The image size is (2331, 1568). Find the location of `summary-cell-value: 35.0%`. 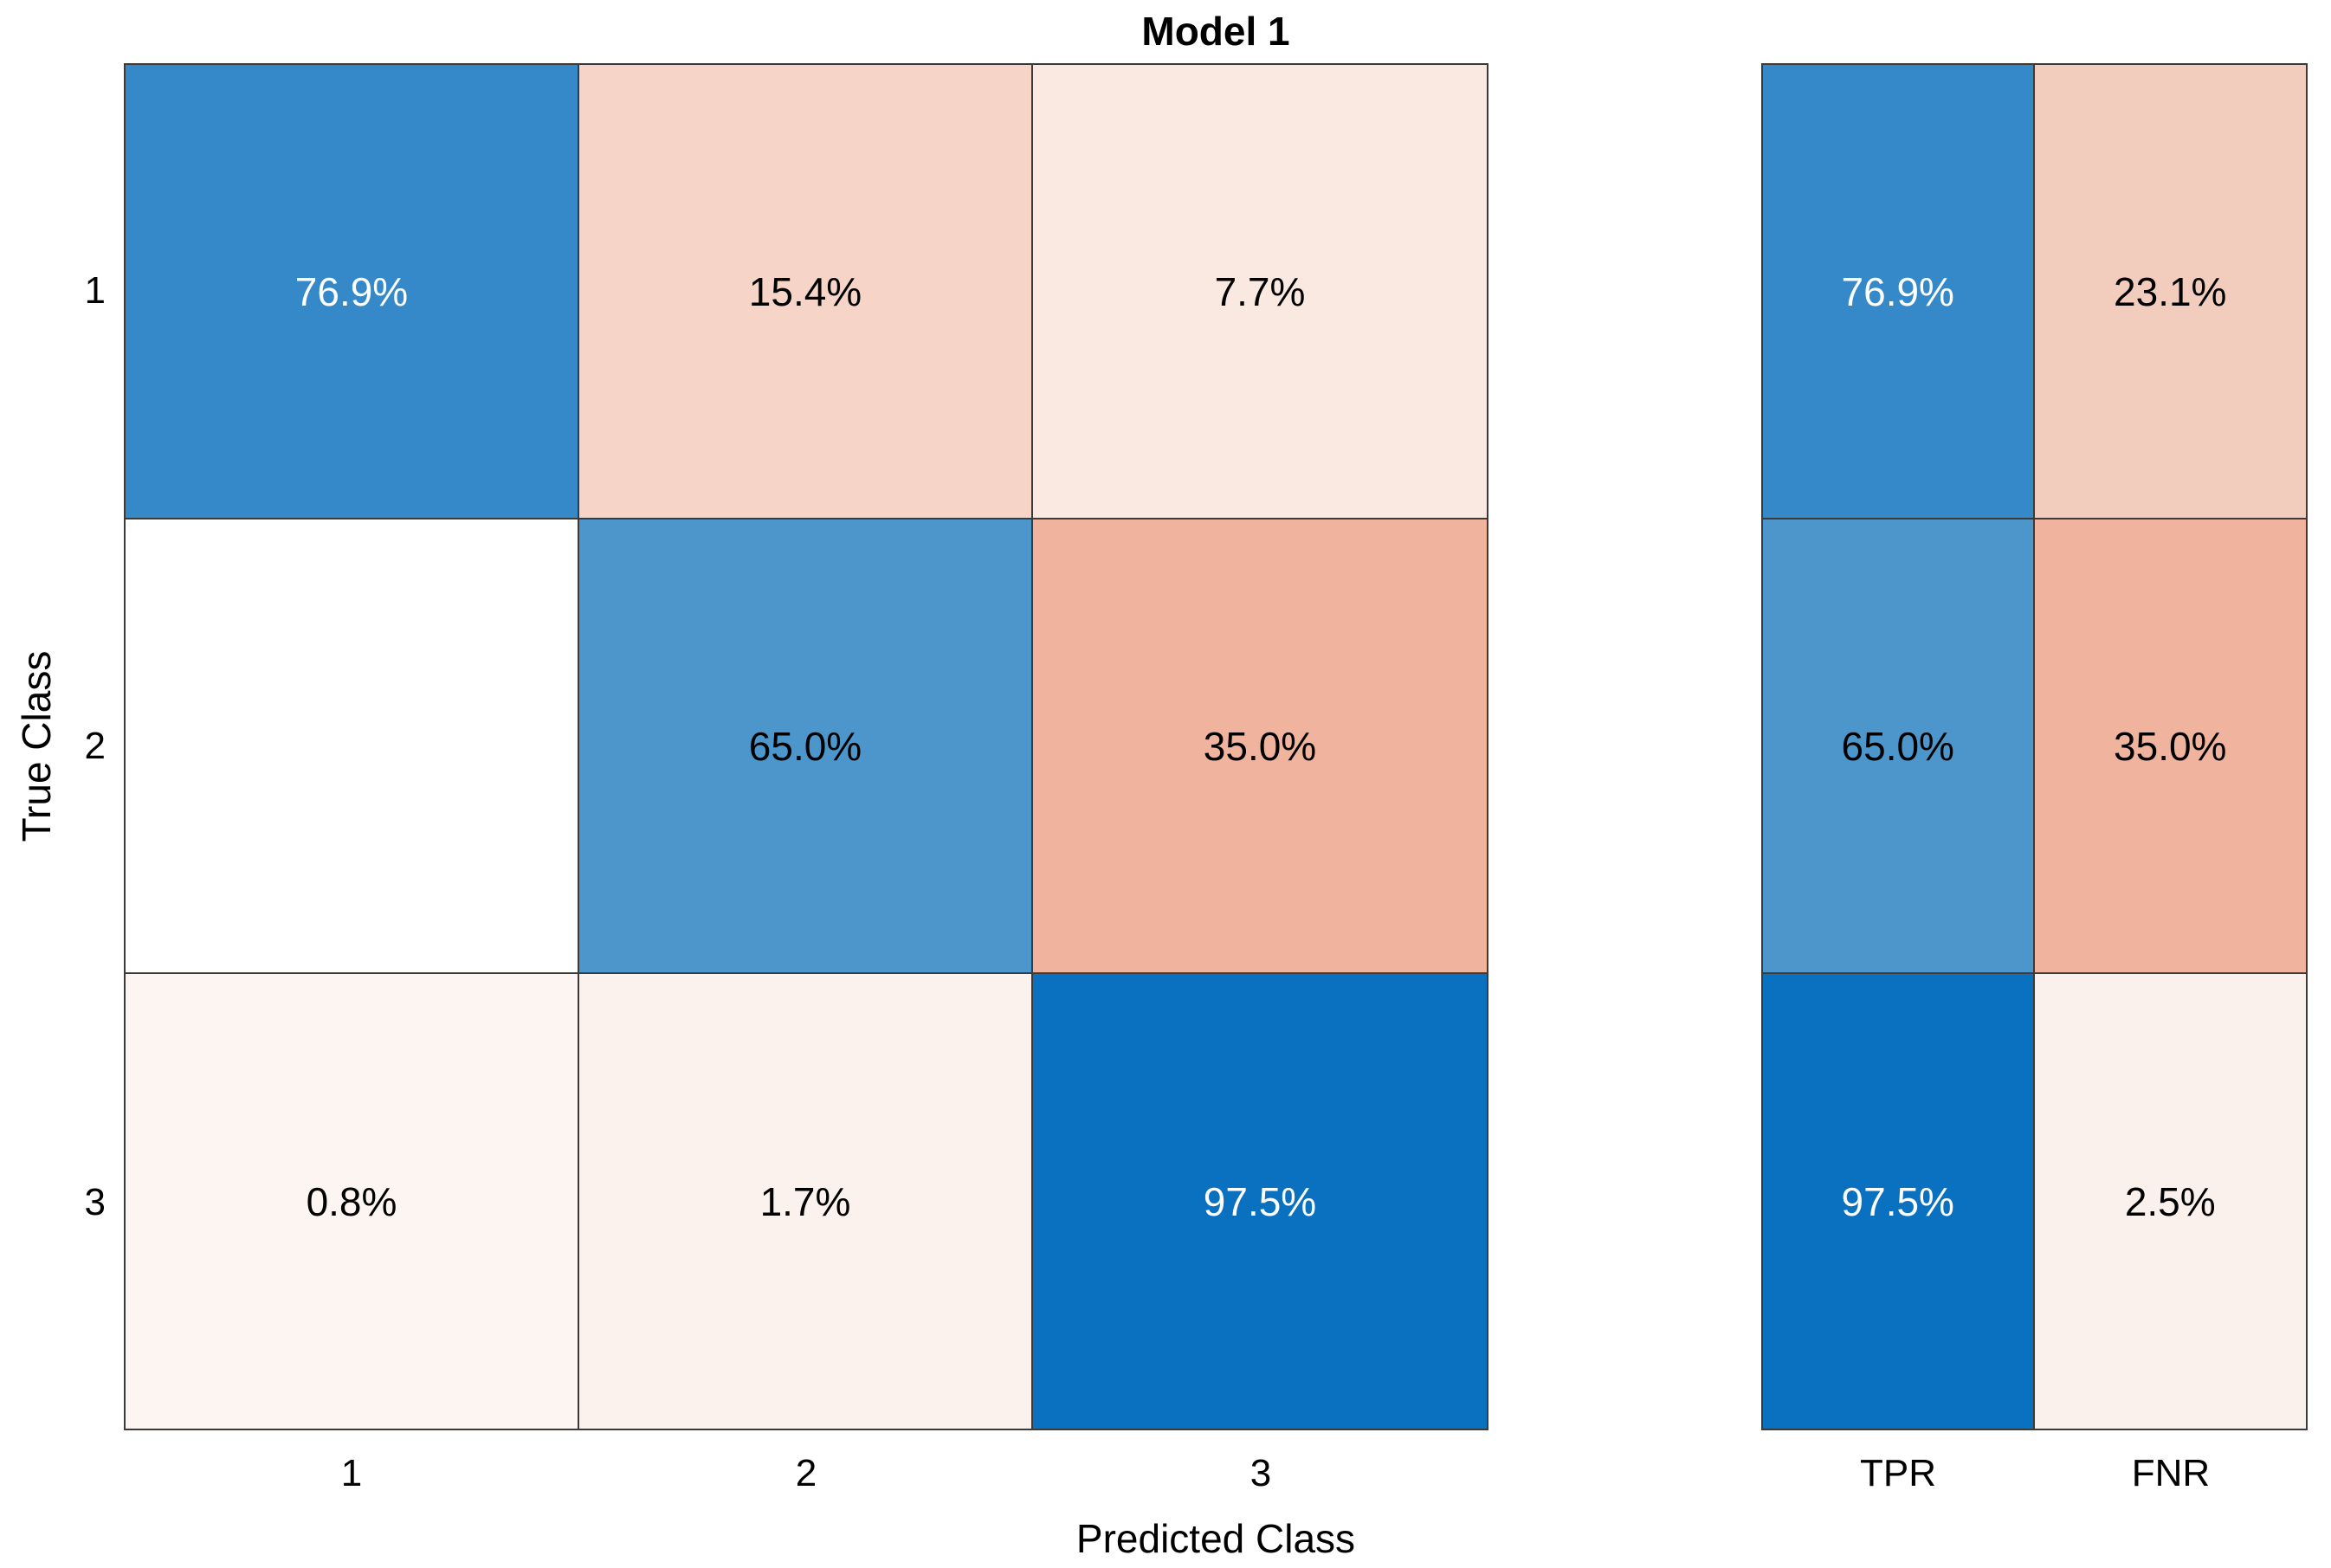

summary-cell-value: 35.0% is located at coordinates (2171, 746).